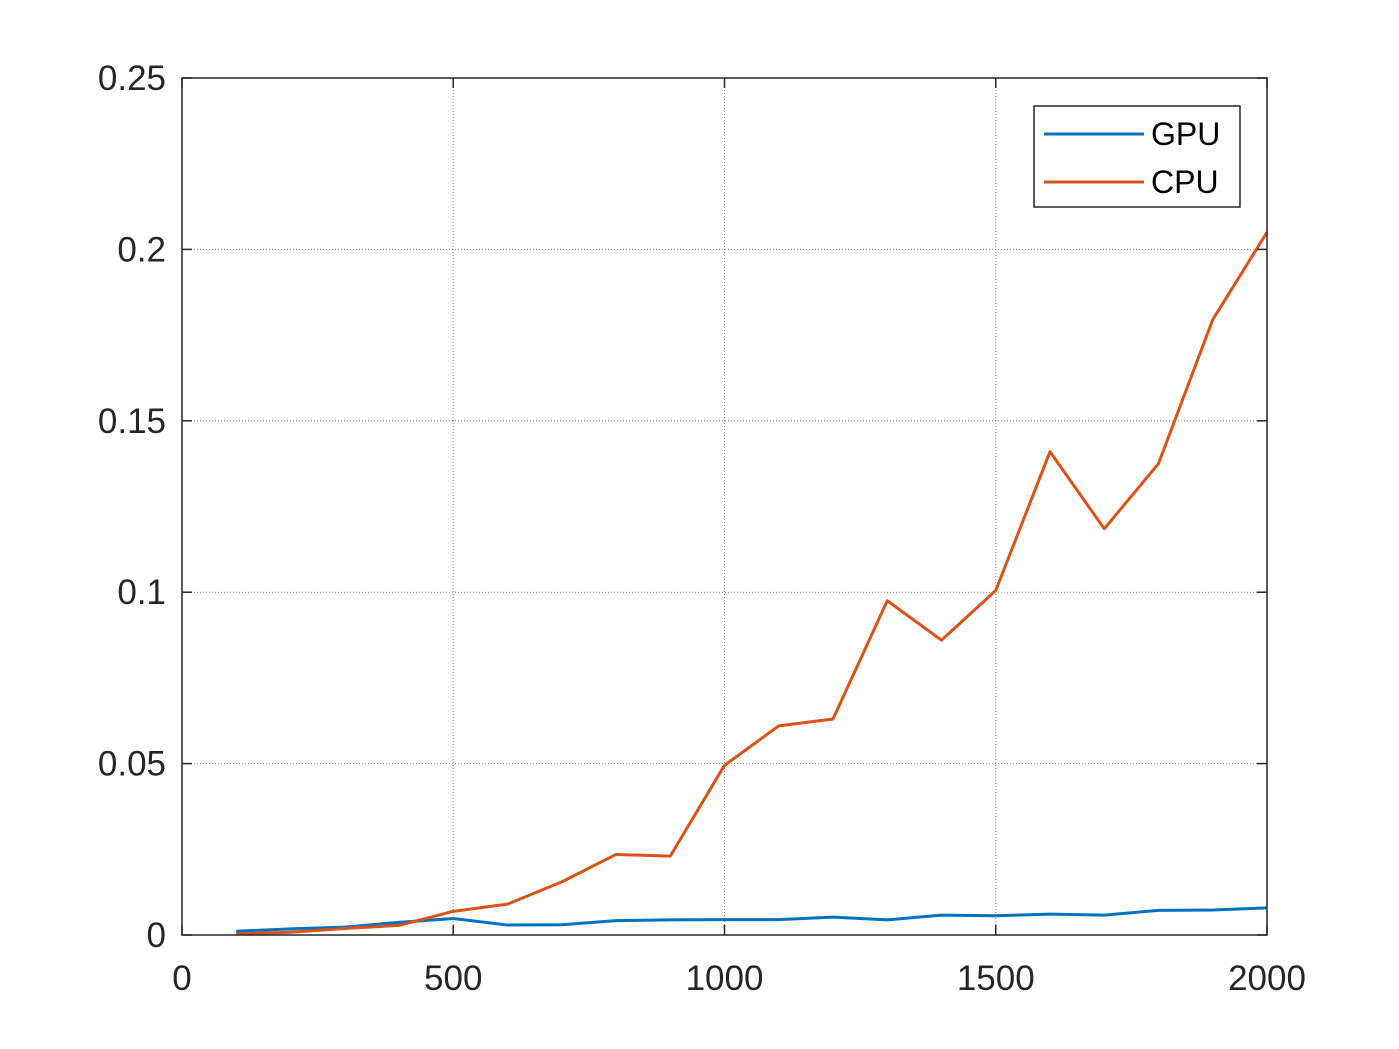 The width and height of the screenshot is (1399, 1049). I want to click on y-tick-label: 0.1, so click(141, 592).